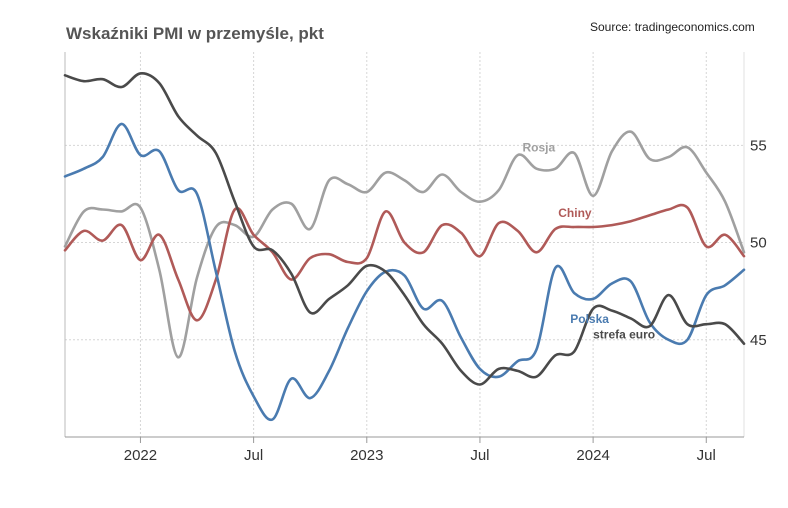 The height and width of the screenshot is (508, 788). I want to click on series-label-rosja: Rosja, so click(539, 148).